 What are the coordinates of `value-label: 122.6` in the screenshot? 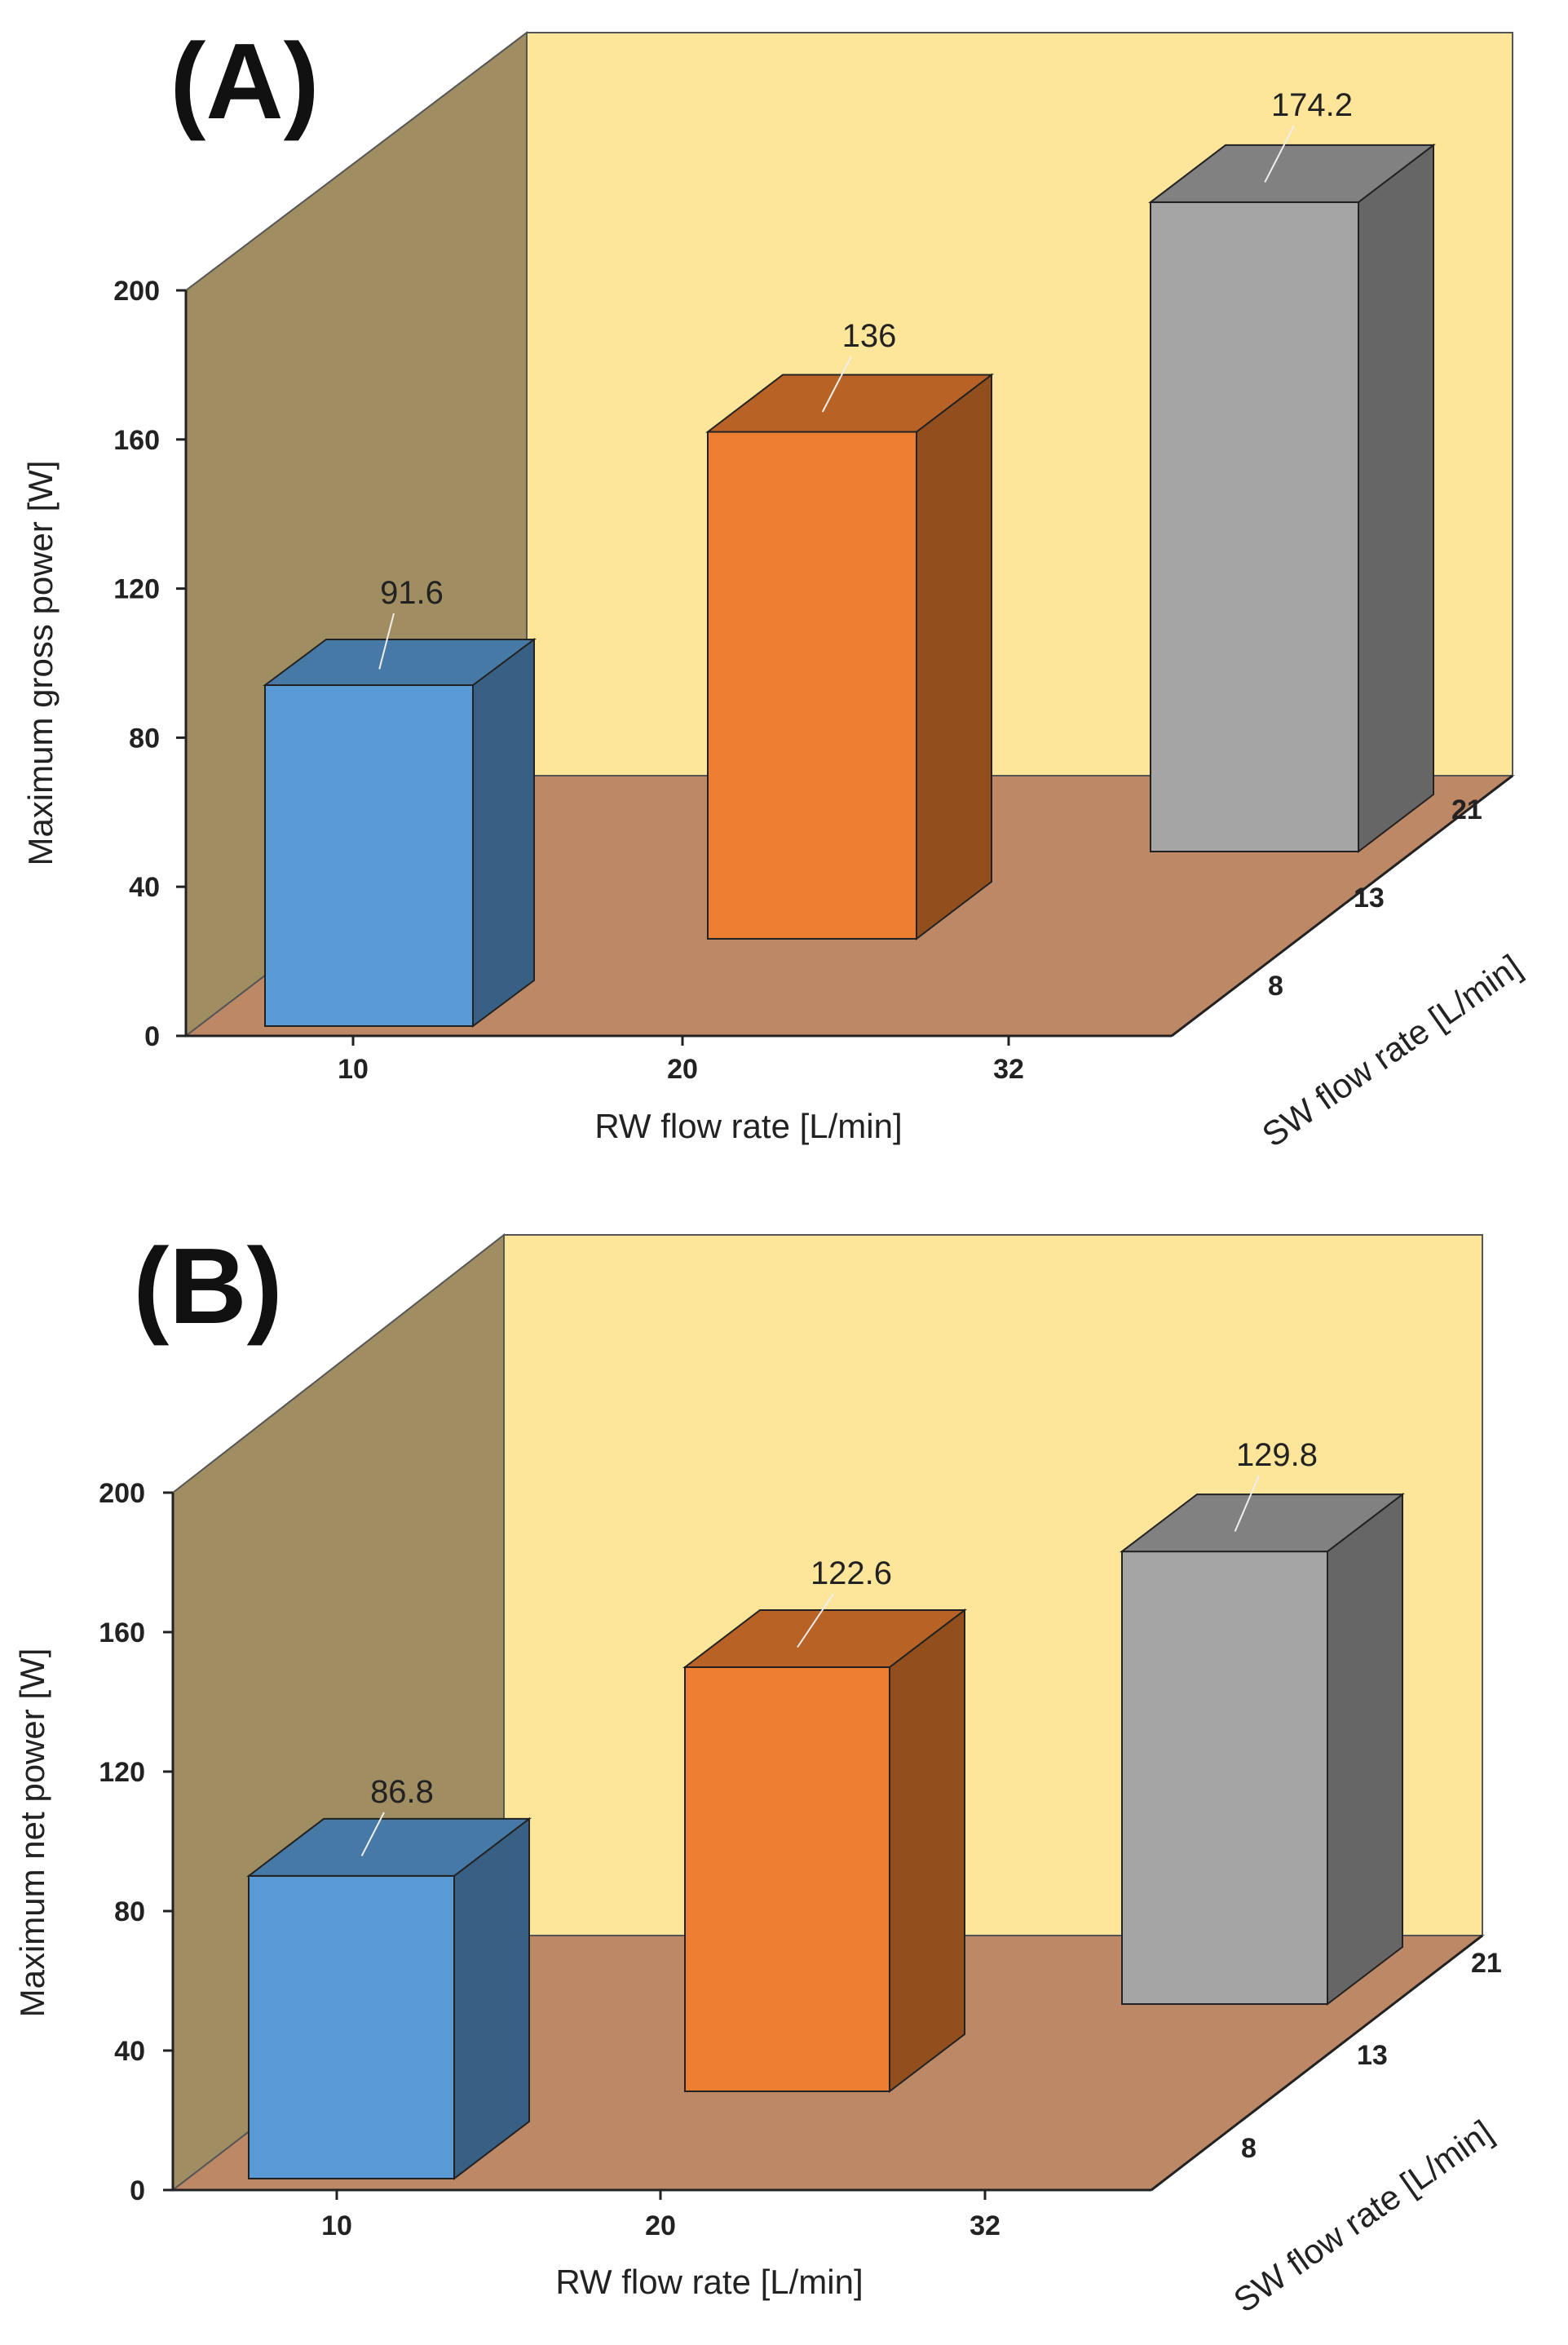 It's located at (851, 1573).